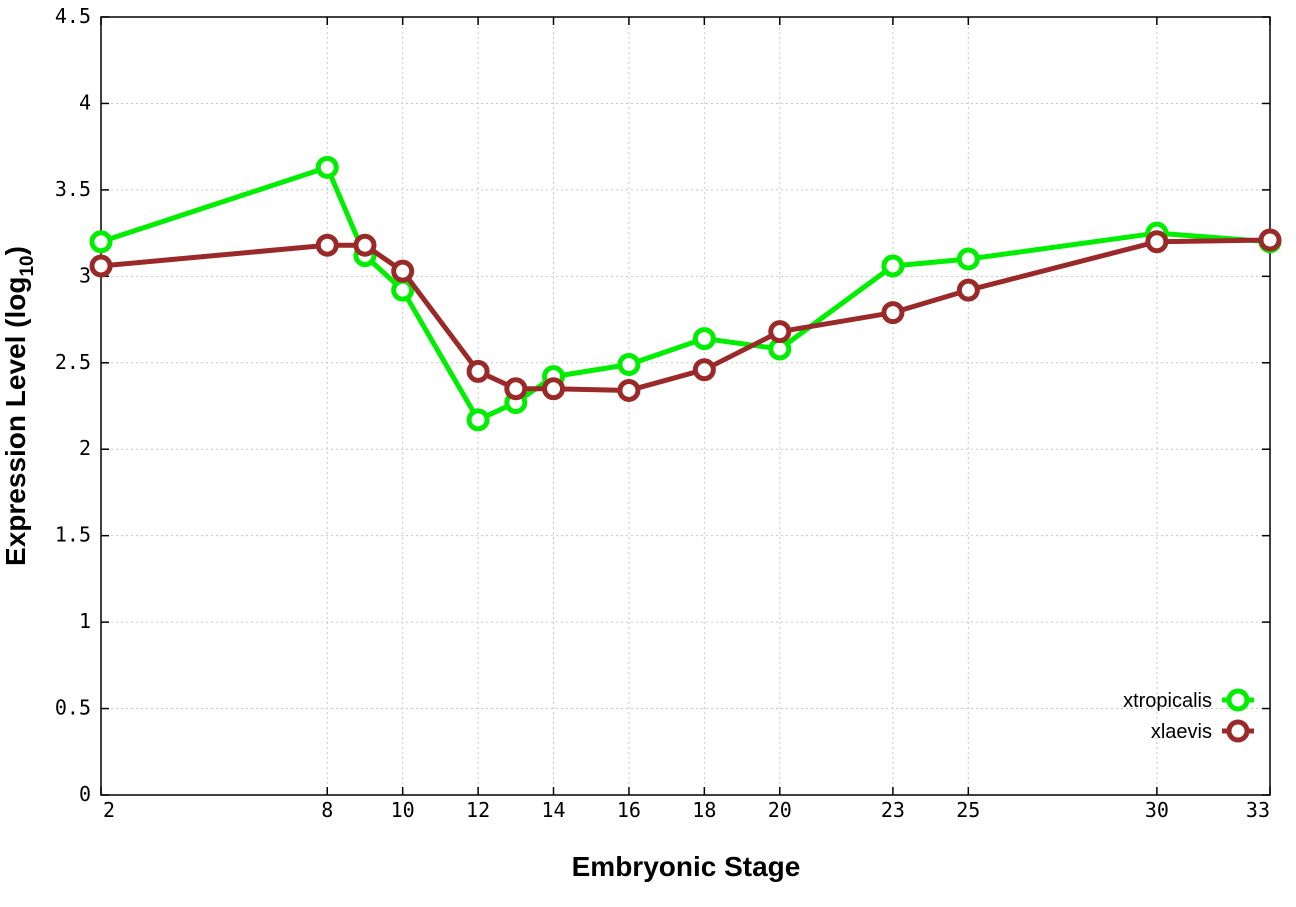  I want to click on x-tick-label: 18, so click(704, 810).